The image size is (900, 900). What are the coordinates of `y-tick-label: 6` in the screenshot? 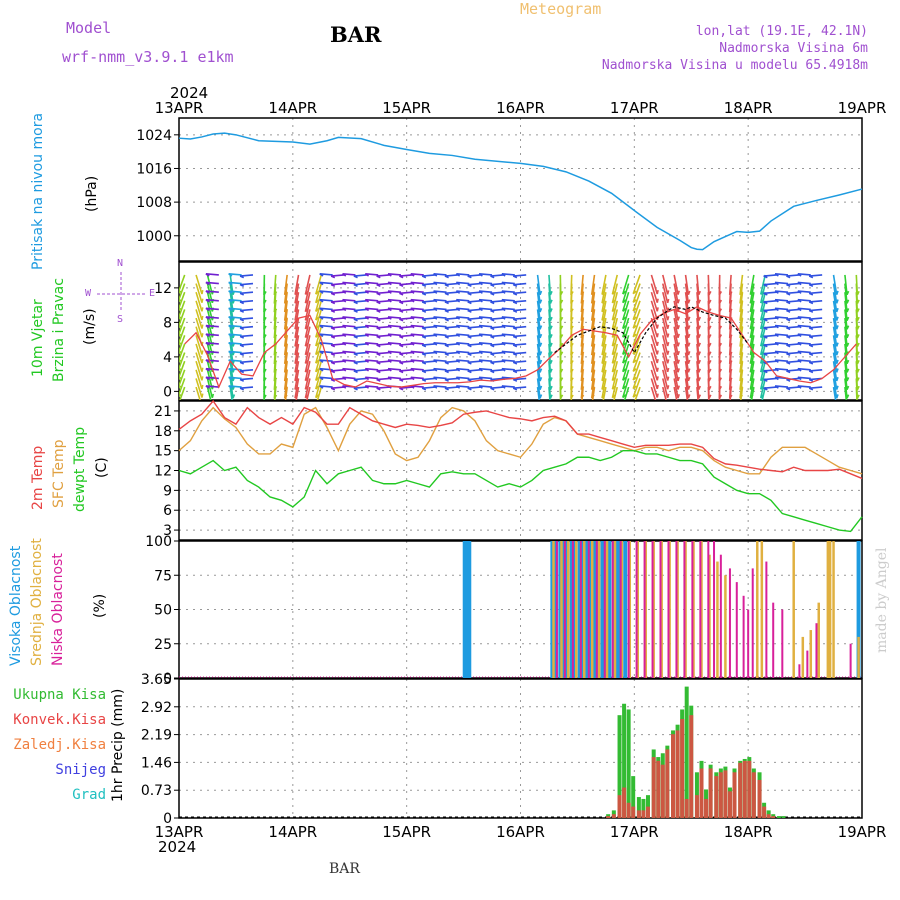 It's located at (167, 511).